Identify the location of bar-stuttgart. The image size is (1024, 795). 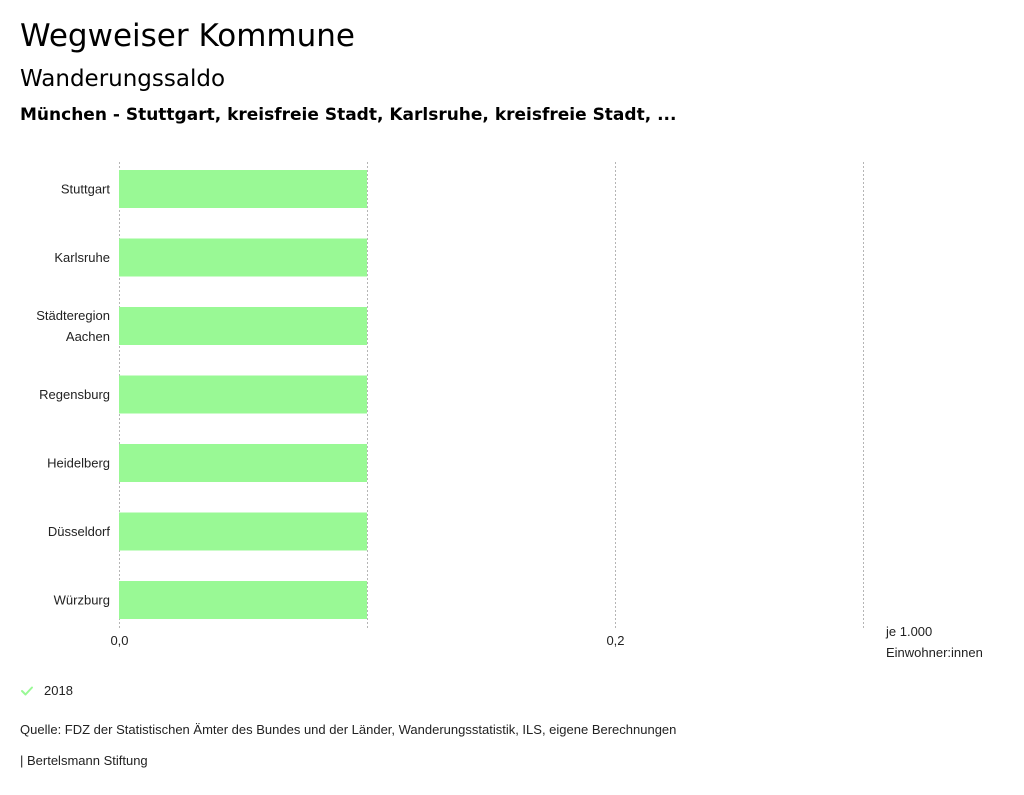
(243, 189).